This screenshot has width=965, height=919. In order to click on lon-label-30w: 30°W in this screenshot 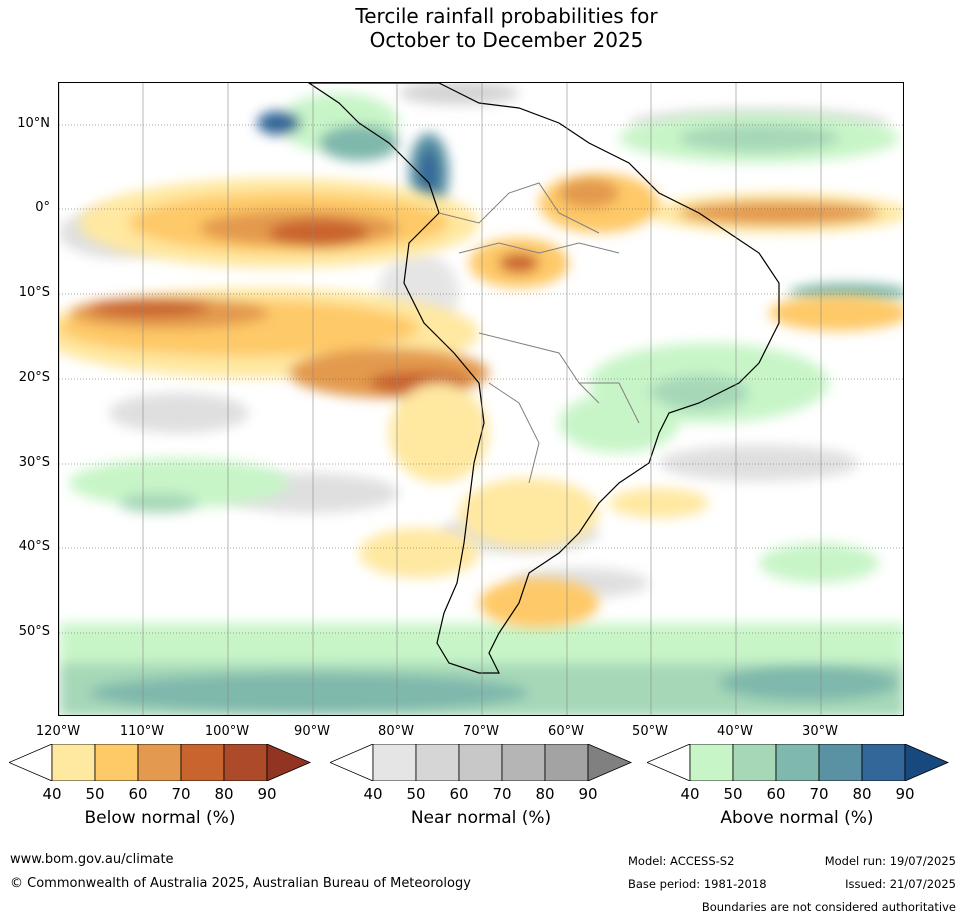, I will do `click(820, 731)`.